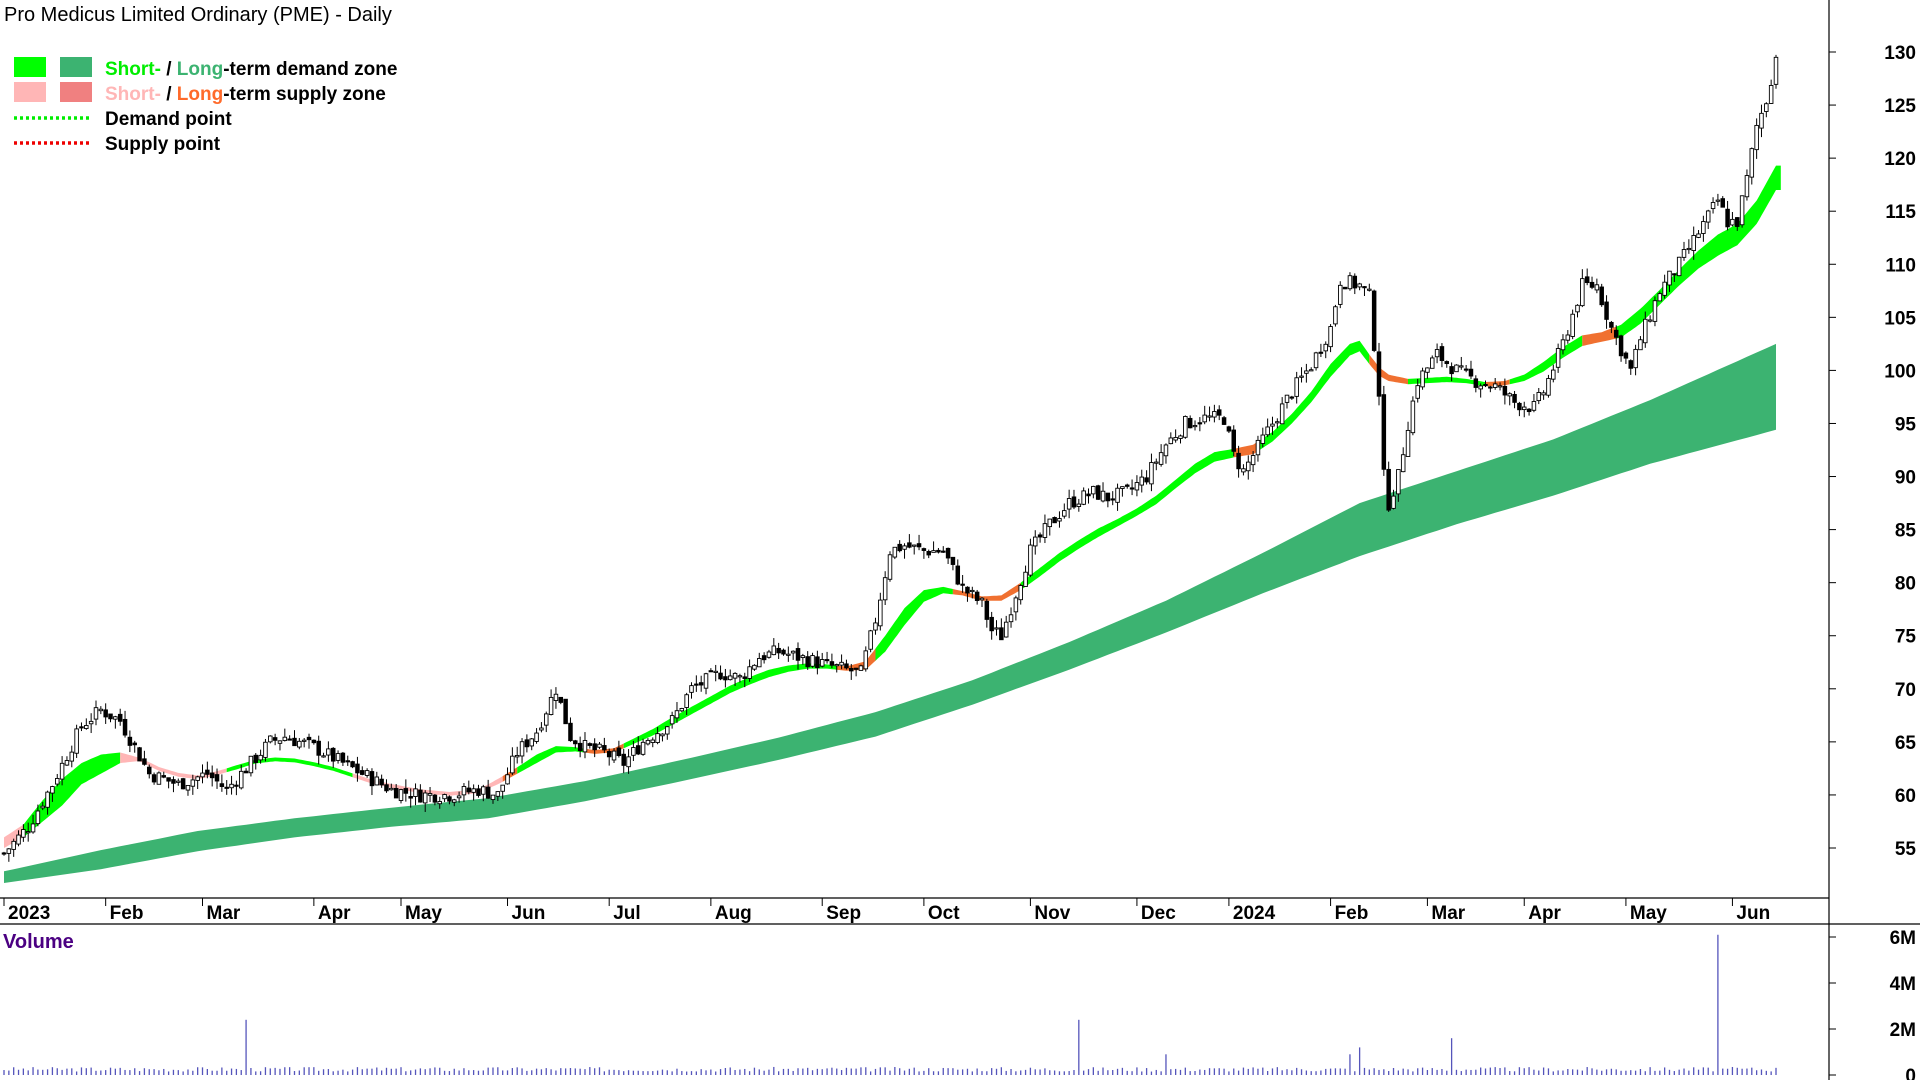  What do you see at coordinates (29, 913) in the screenshot?
I see `date-tick-label: 2023` at bounding box center [29, 913].